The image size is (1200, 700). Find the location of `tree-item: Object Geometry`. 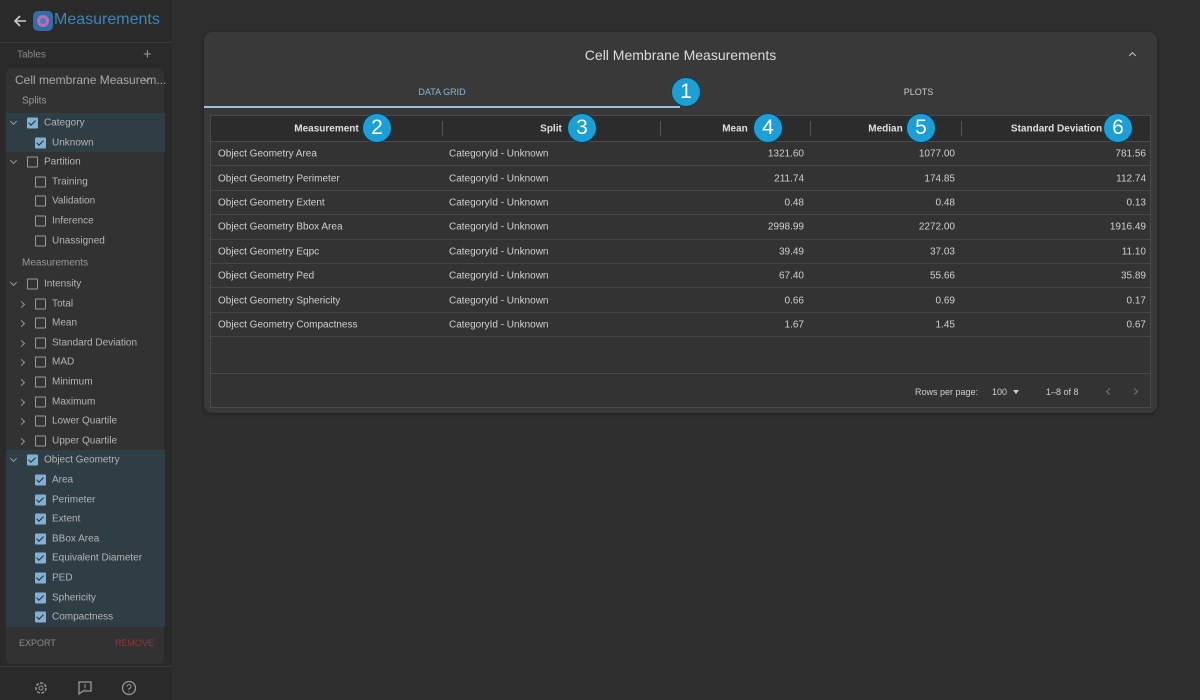

tree-item: Object Geometry is located at coordinates (82, 460).